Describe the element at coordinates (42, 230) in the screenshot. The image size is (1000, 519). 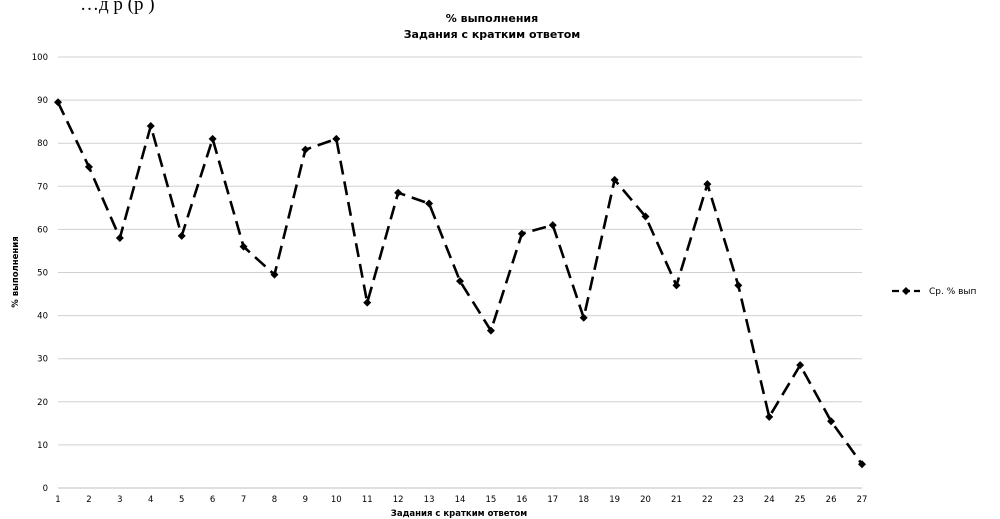
I see `y-tick-label: 60` at that location.